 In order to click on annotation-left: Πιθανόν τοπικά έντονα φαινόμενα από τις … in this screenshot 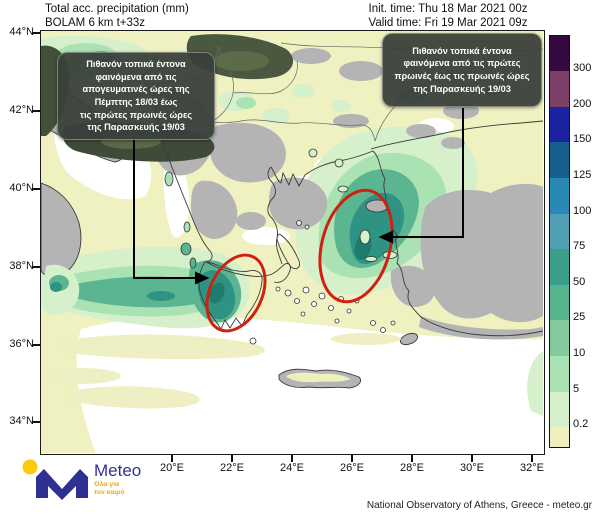, I will do `click(136, 96)`.